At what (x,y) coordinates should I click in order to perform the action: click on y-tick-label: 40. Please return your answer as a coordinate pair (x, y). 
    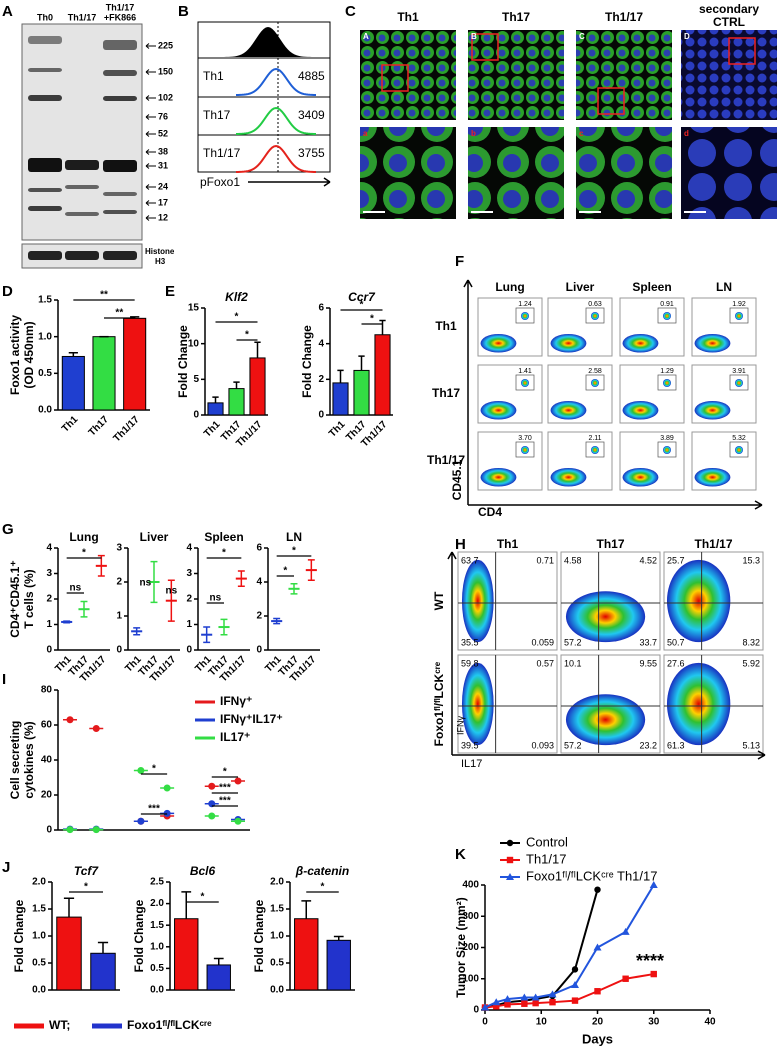
    Looking at the image, I should click on (47, 760).